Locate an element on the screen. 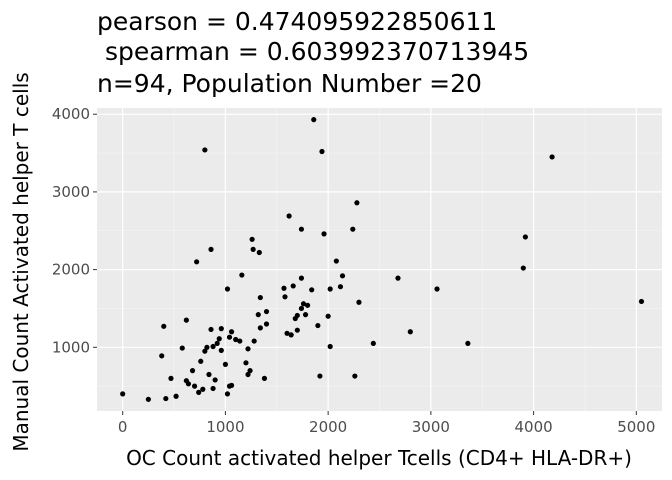 Image resolution: width=672 pixels, height=480 pixels. title-spearman: spearman = 0.603992370713945 is located at coordinates (313, 51).